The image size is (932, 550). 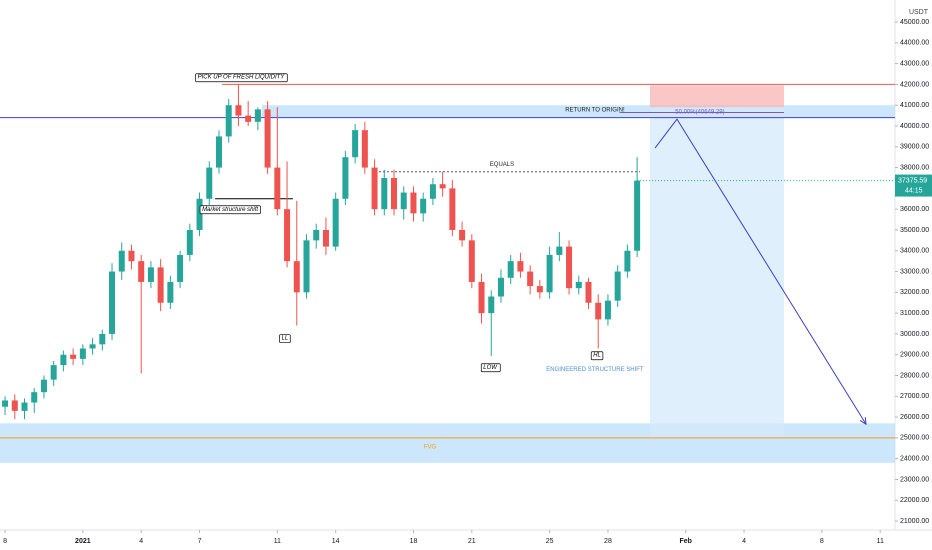 What do you see at coordinates (914, 375) in the screenshot?
I see `y-tick-label: 28000.00` at bounding box center [914, 375].